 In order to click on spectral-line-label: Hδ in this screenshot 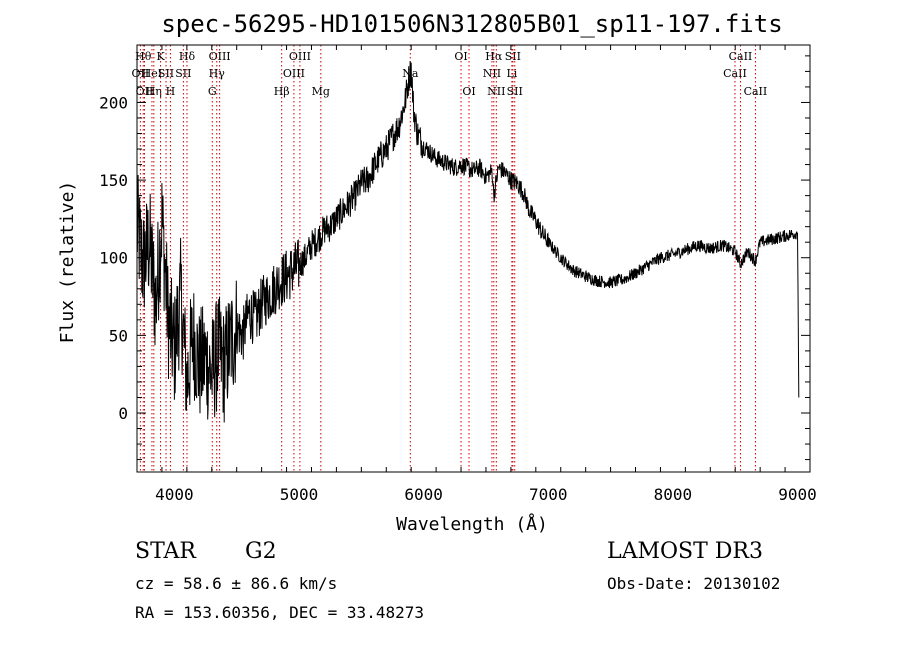, I will do `click(187, 56)`.